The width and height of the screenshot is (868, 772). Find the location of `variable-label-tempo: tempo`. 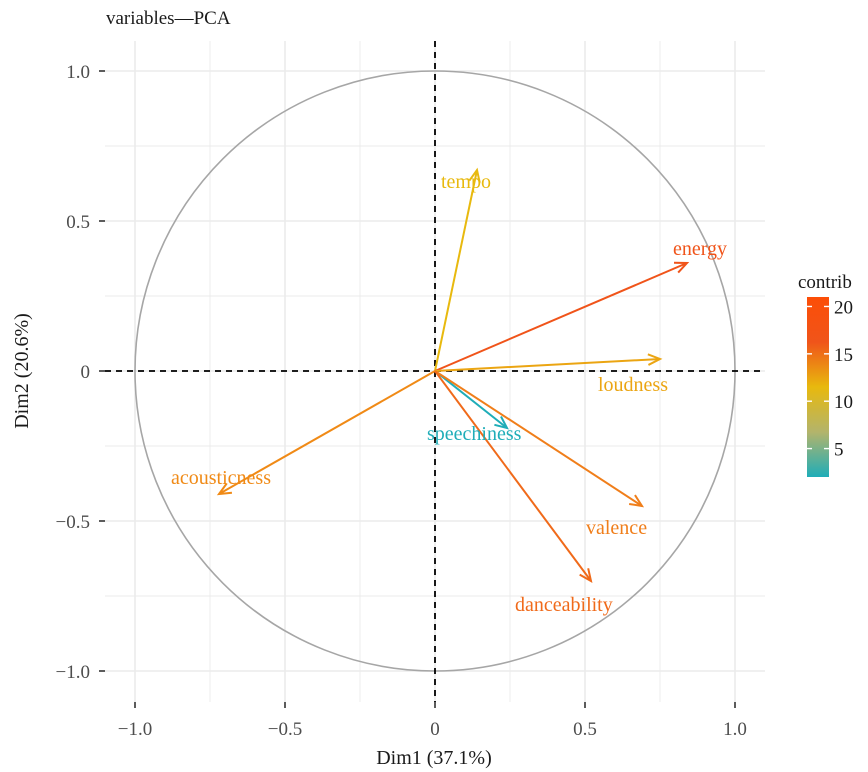

variable-label-tempo: tempo is located at coordinates (466, 182).